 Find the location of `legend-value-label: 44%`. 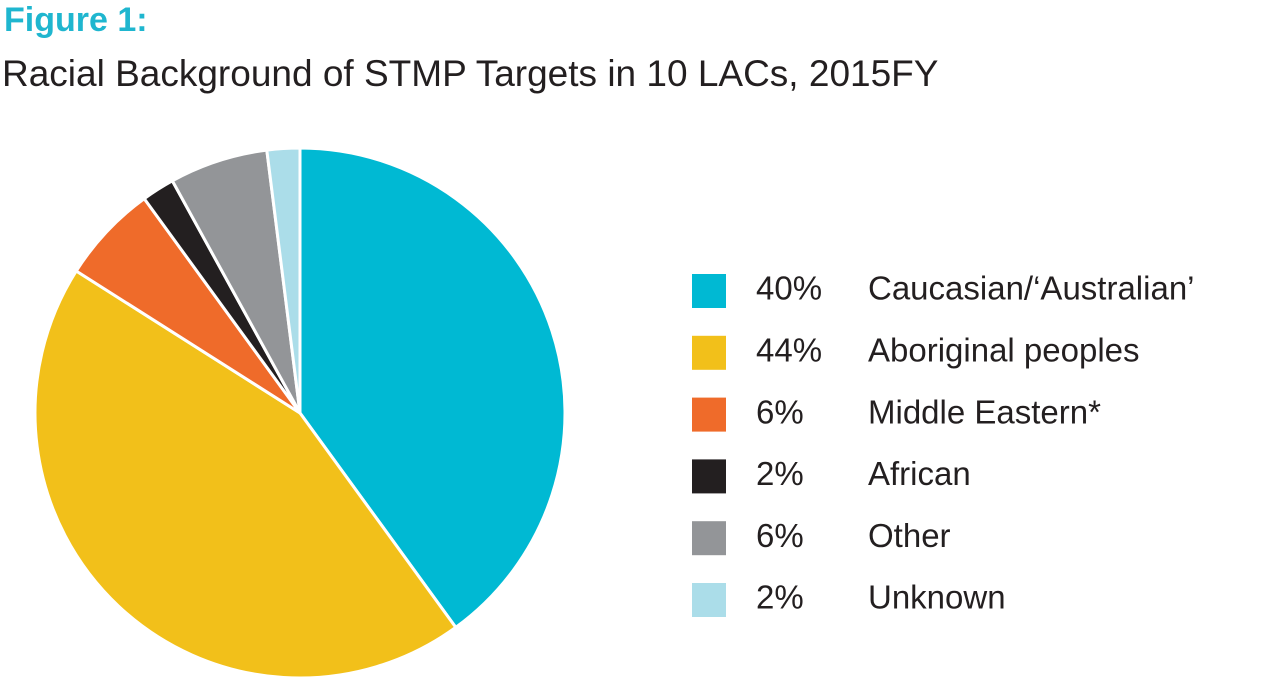

legend-value-label: 44% is located at coordinates (789, 350).